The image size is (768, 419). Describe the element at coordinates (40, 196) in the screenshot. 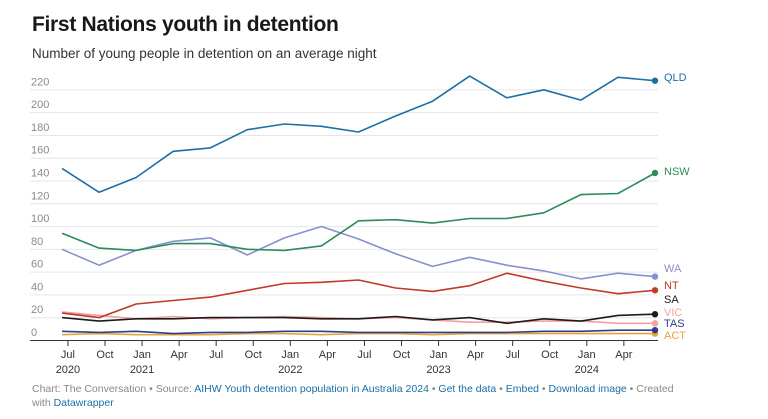

I see `y-tick-label: 120` at that location.